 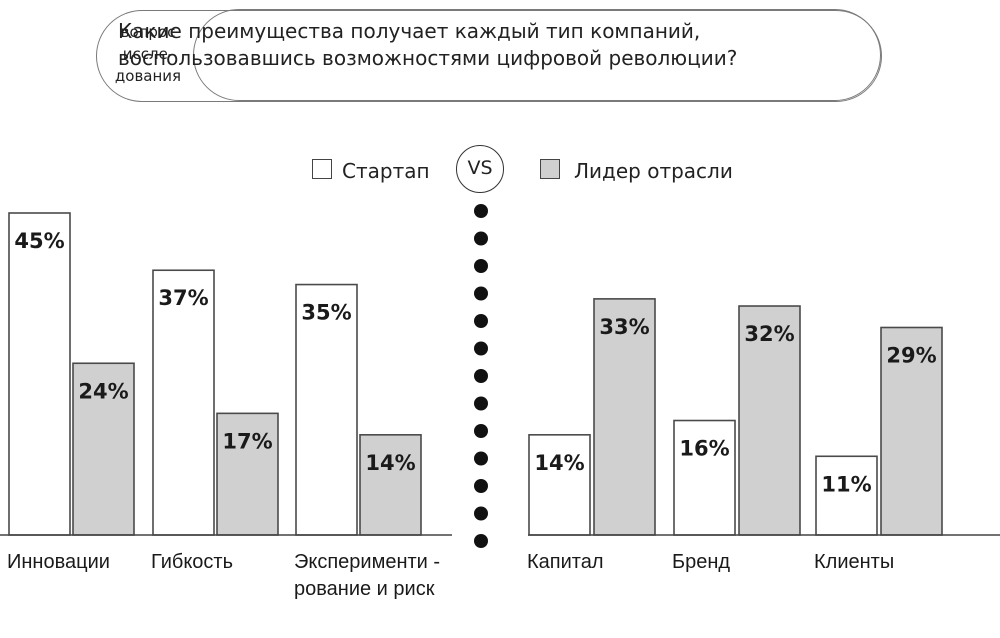 I want to click on category-label: Бренд, so click(x=701, y=562).